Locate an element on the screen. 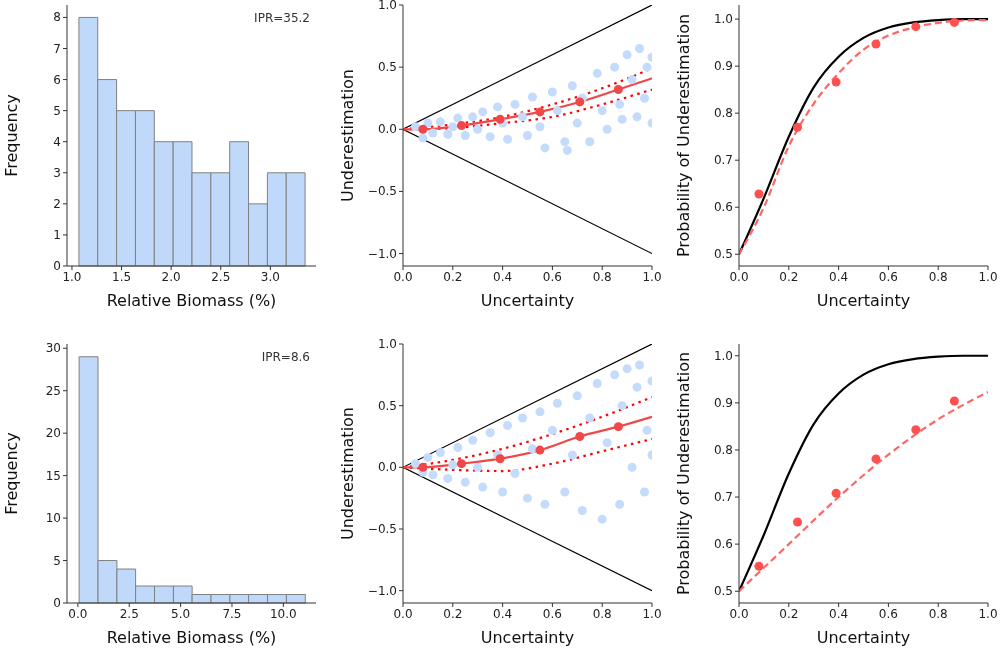  y-tick-label: 8 is located at coordinates (57, 17).